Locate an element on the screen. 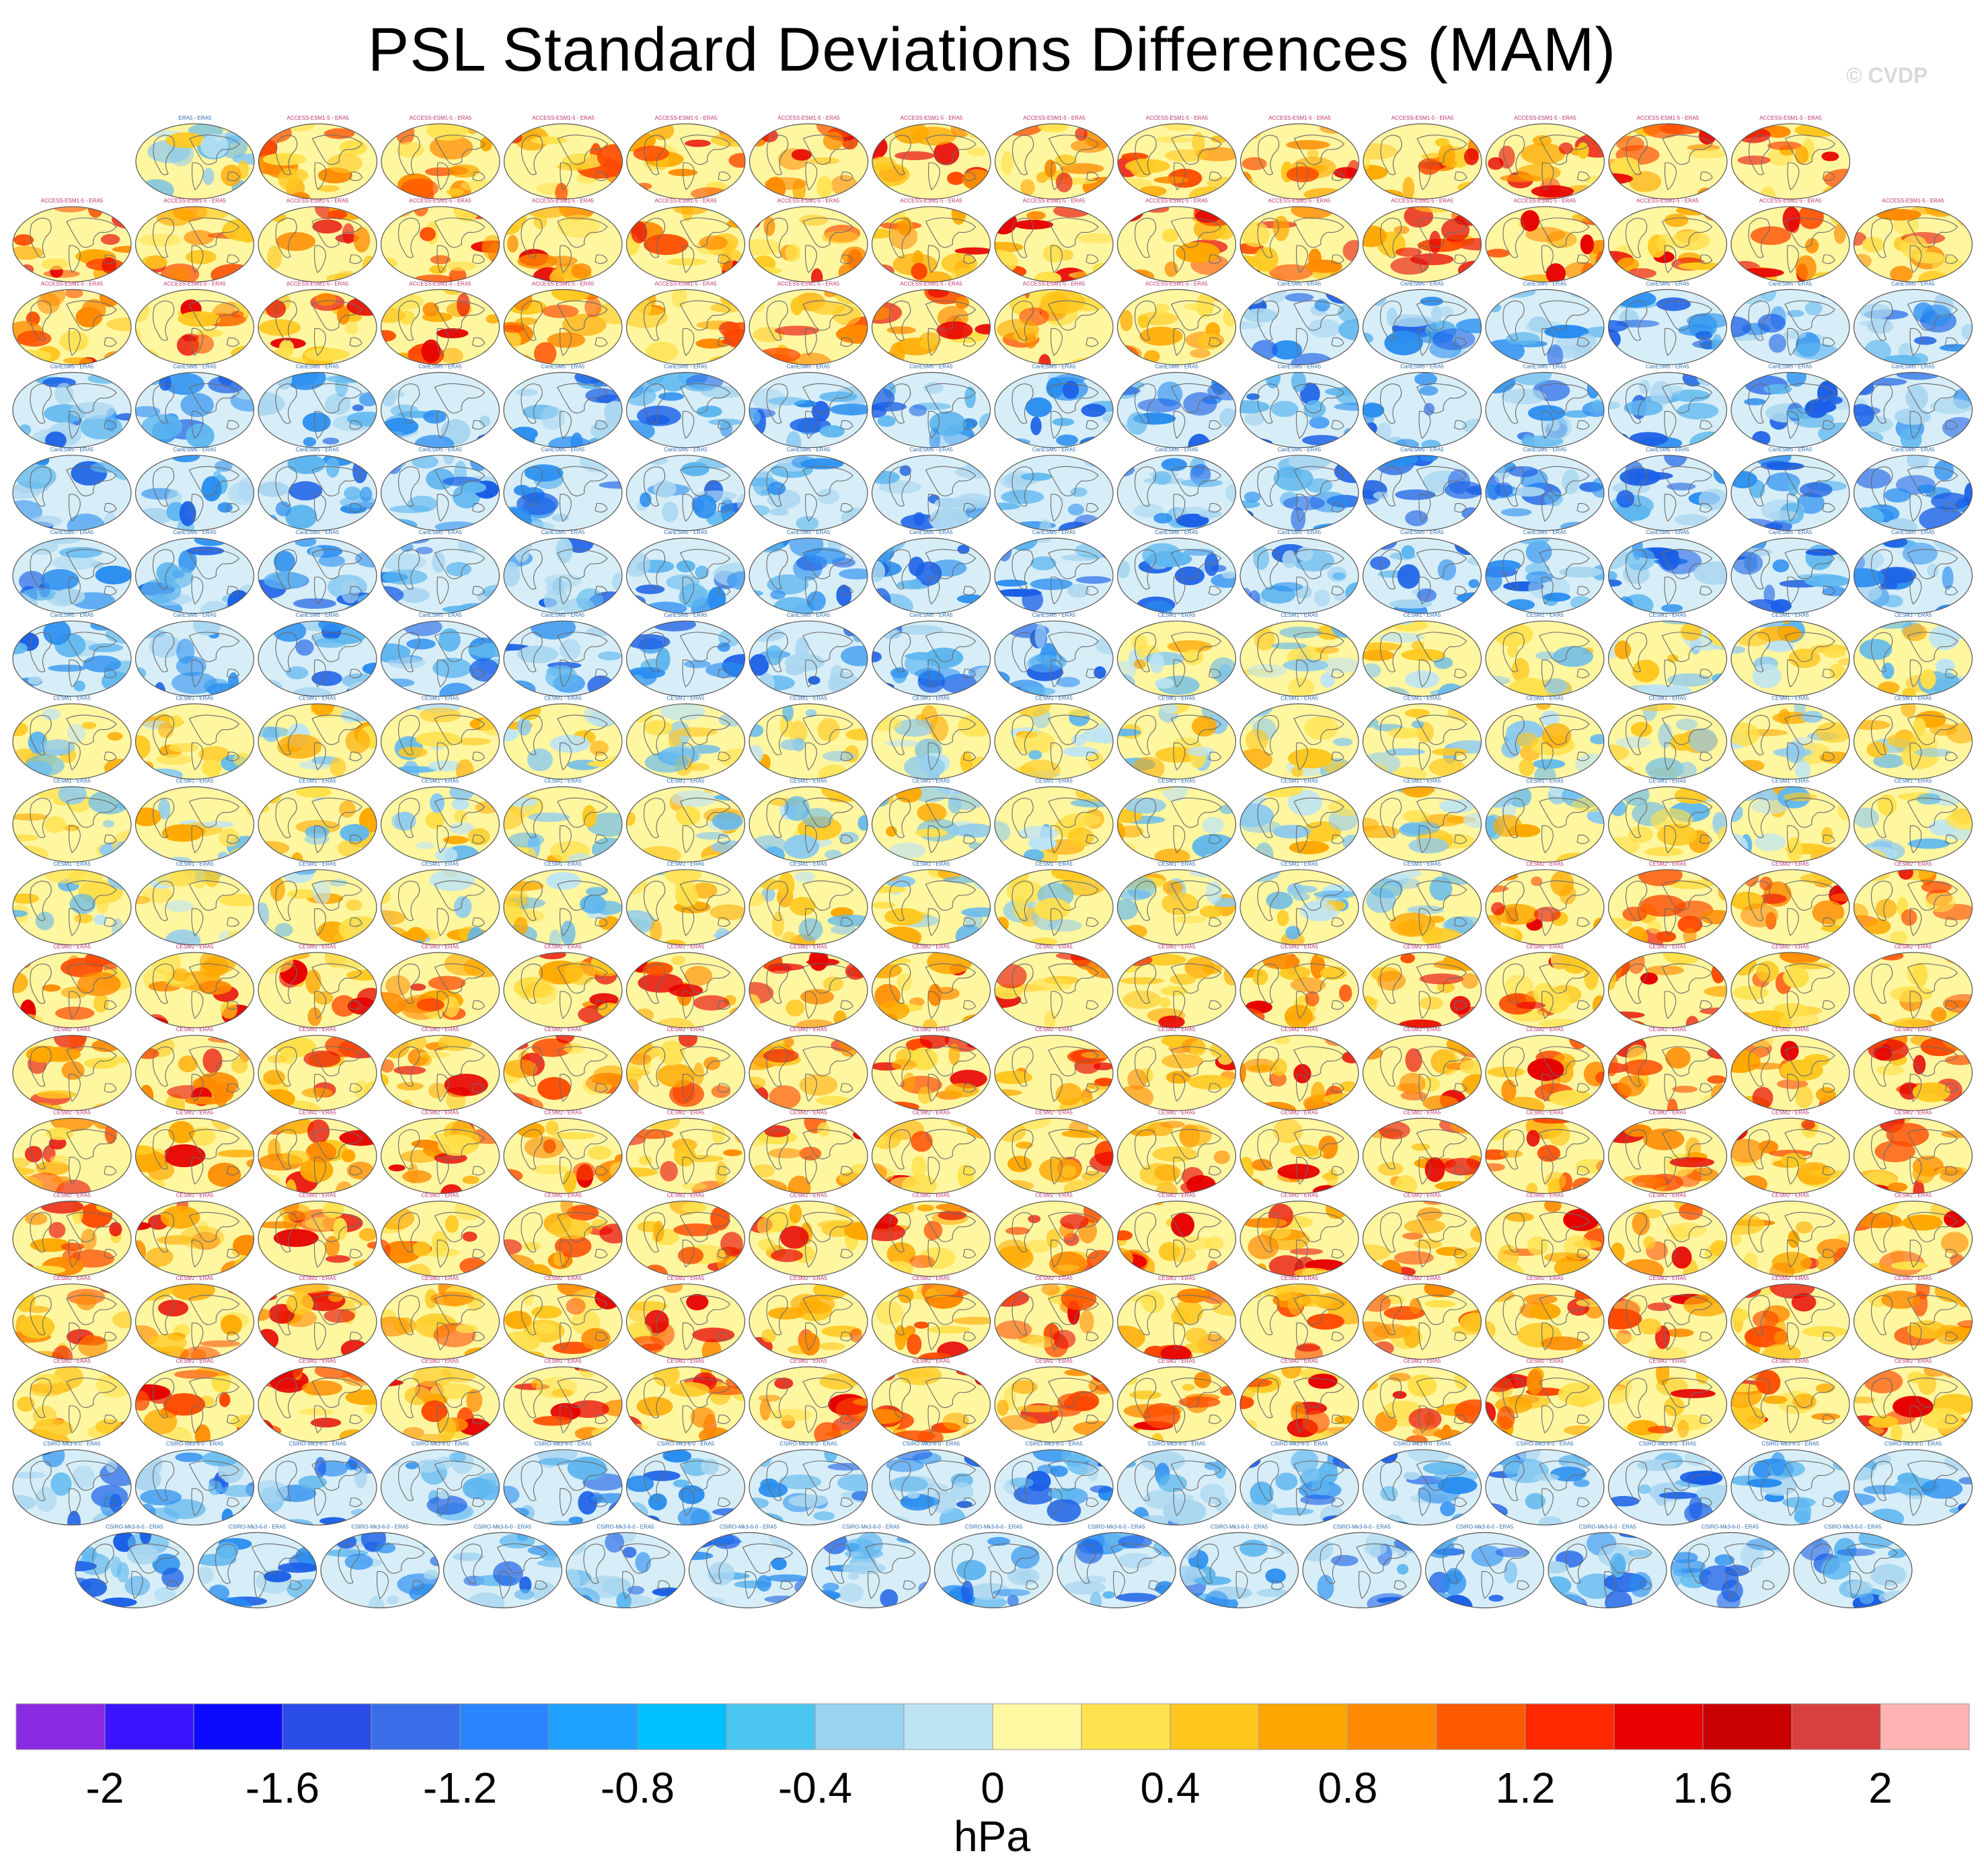 The image size is (1984, 1876). colorbar-tick-label: -1.6 is located at coordinates (282, 1788).